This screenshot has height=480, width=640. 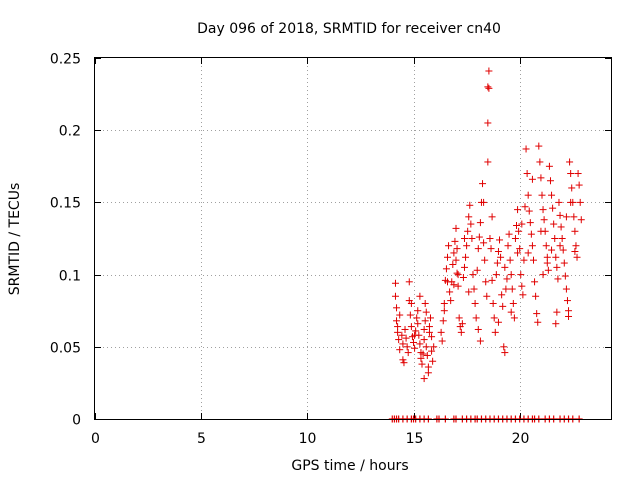 I want to click on x-tick-label: 20, so click(x=521, y=439).